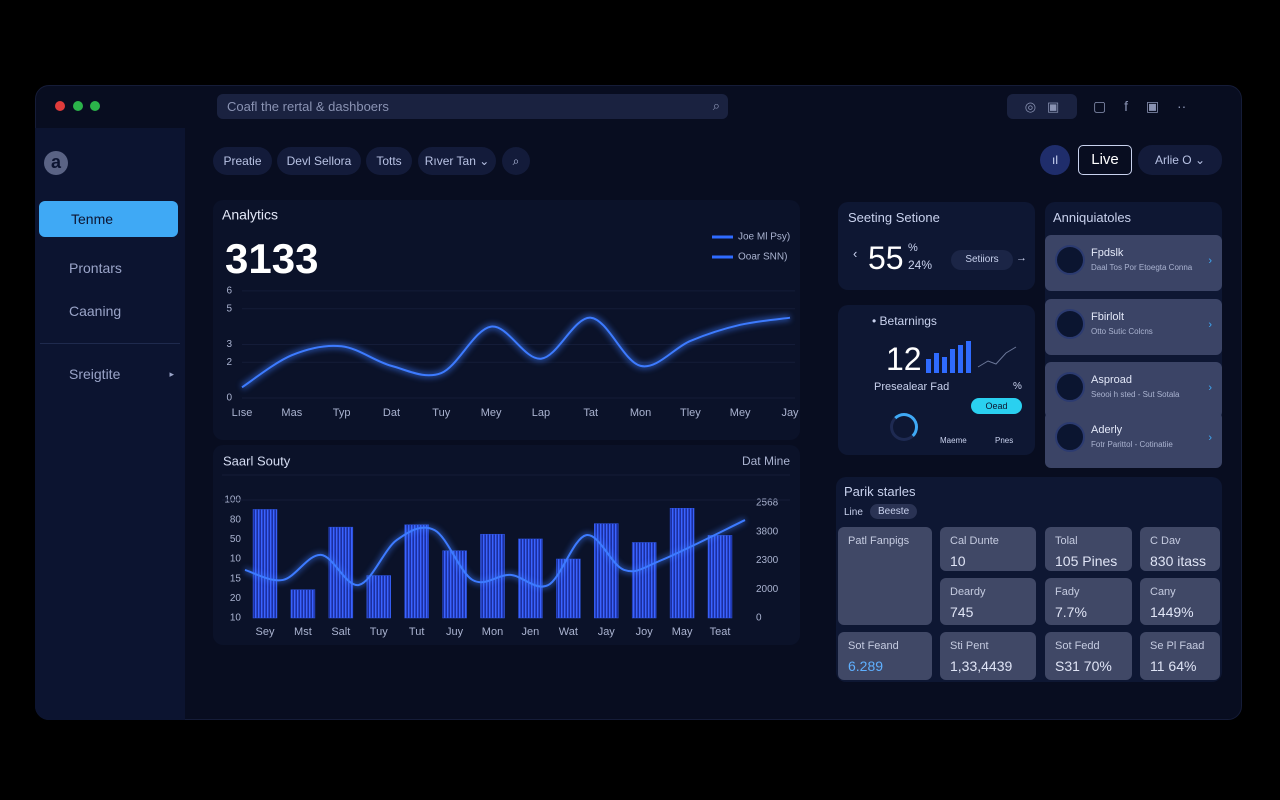  Describe the element at coordinates (682, 632) in the screenshot. I see `x-tick-label: May` at that location.